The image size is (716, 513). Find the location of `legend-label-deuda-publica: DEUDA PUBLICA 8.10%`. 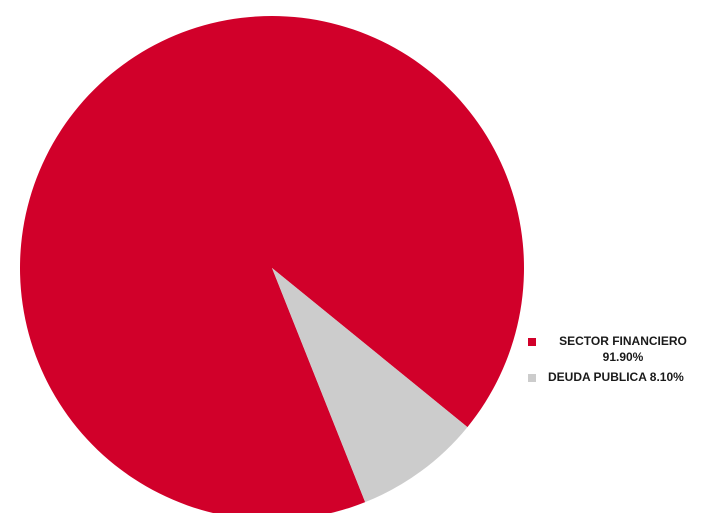

legend-label-deuda-publica: DEUDA PUBLICA 8.10% is located at coordinates (616, 377).